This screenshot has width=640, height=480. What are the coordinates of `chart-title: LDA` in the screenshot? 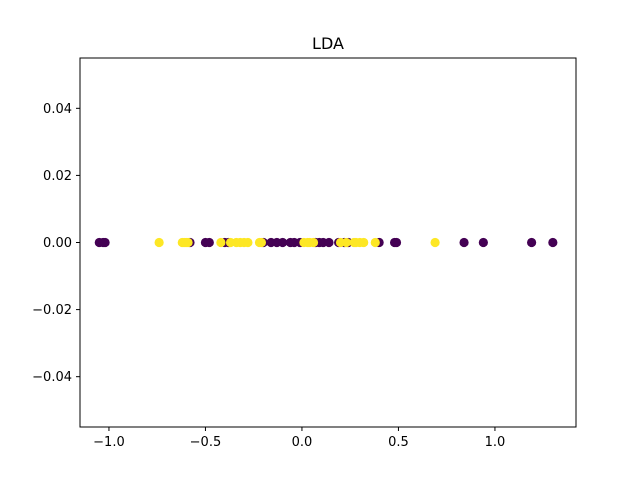 It's located at (328, 43).